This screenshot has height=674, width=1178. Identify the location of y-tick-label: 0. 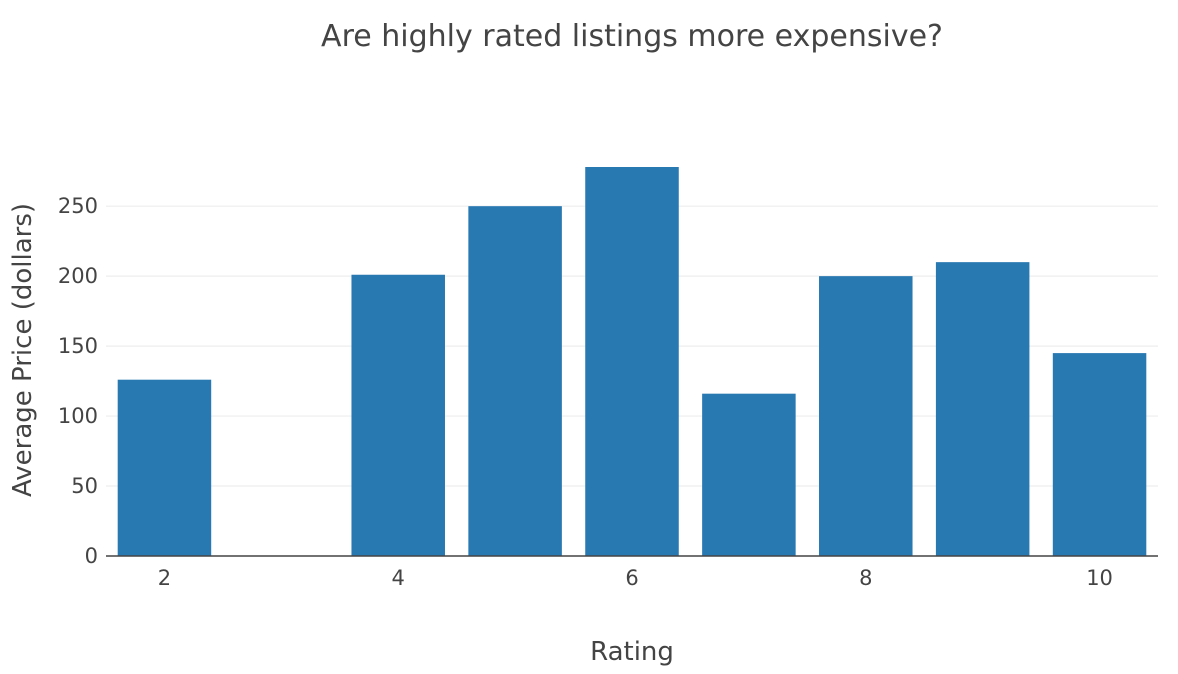
(91, 556).